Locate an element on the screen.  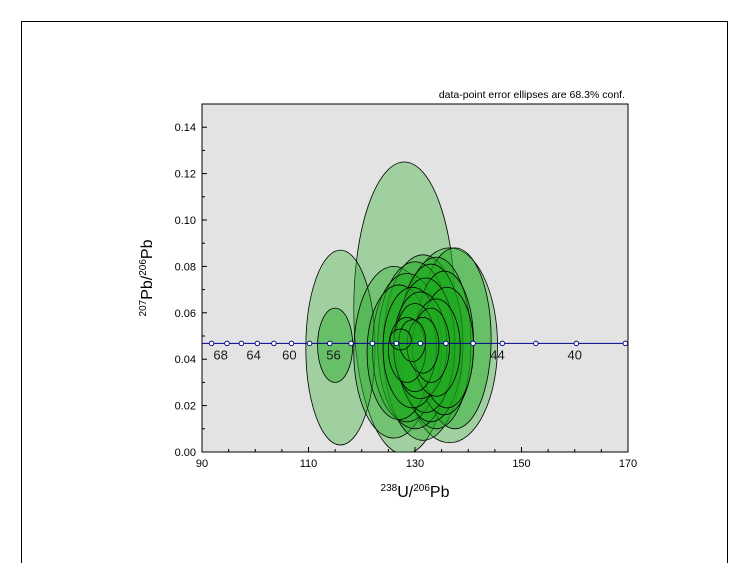
concordia-age-label: 60 is located at coordinates (289, 354).